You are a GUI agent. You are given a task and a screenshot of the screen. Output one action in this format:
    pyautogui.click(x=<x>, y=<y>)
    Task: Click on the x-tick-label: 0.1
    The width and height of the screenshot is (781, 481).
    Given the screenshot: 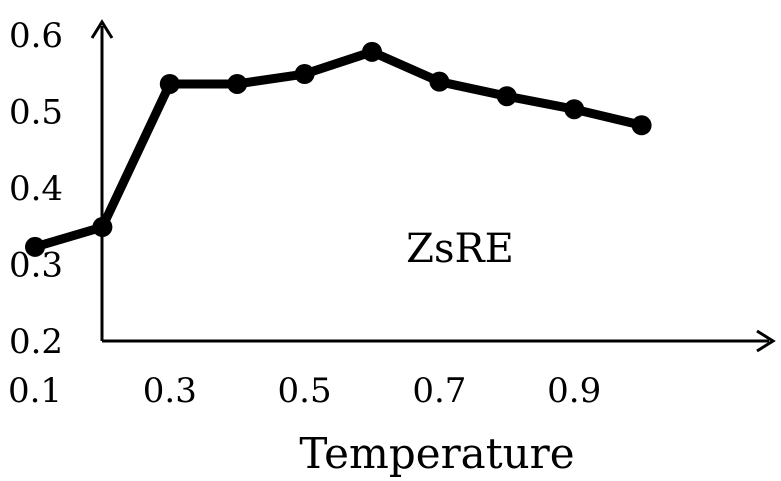 What is the action you would take?
    pyautogui.click(x=35, y=391)
    